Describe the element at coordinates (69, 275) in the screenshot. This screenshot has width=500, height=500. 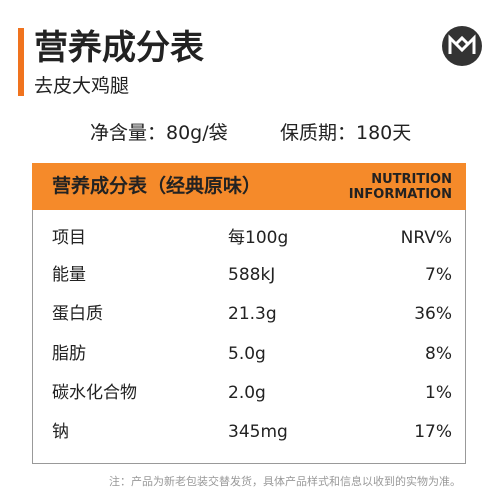
I see `table-cell: 能量` at that location.